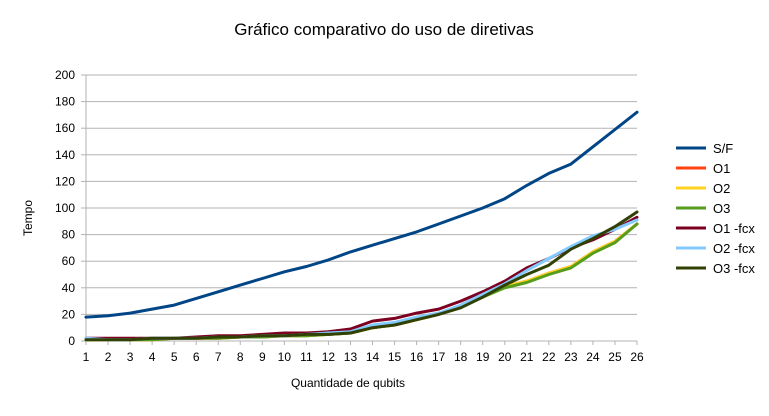 Image resolution: width=769 pixels, height=416 pixels. I want to click on x-tick-label: 2, so click(108, 357).